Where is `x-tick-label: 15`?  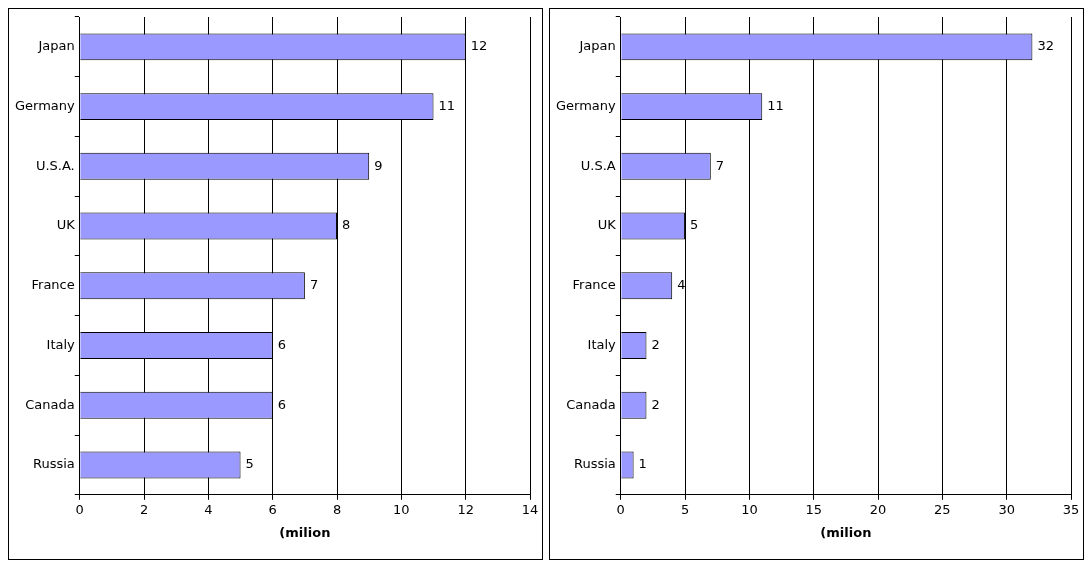 x-tick-label: 15 is located at coordinates (813, 509).